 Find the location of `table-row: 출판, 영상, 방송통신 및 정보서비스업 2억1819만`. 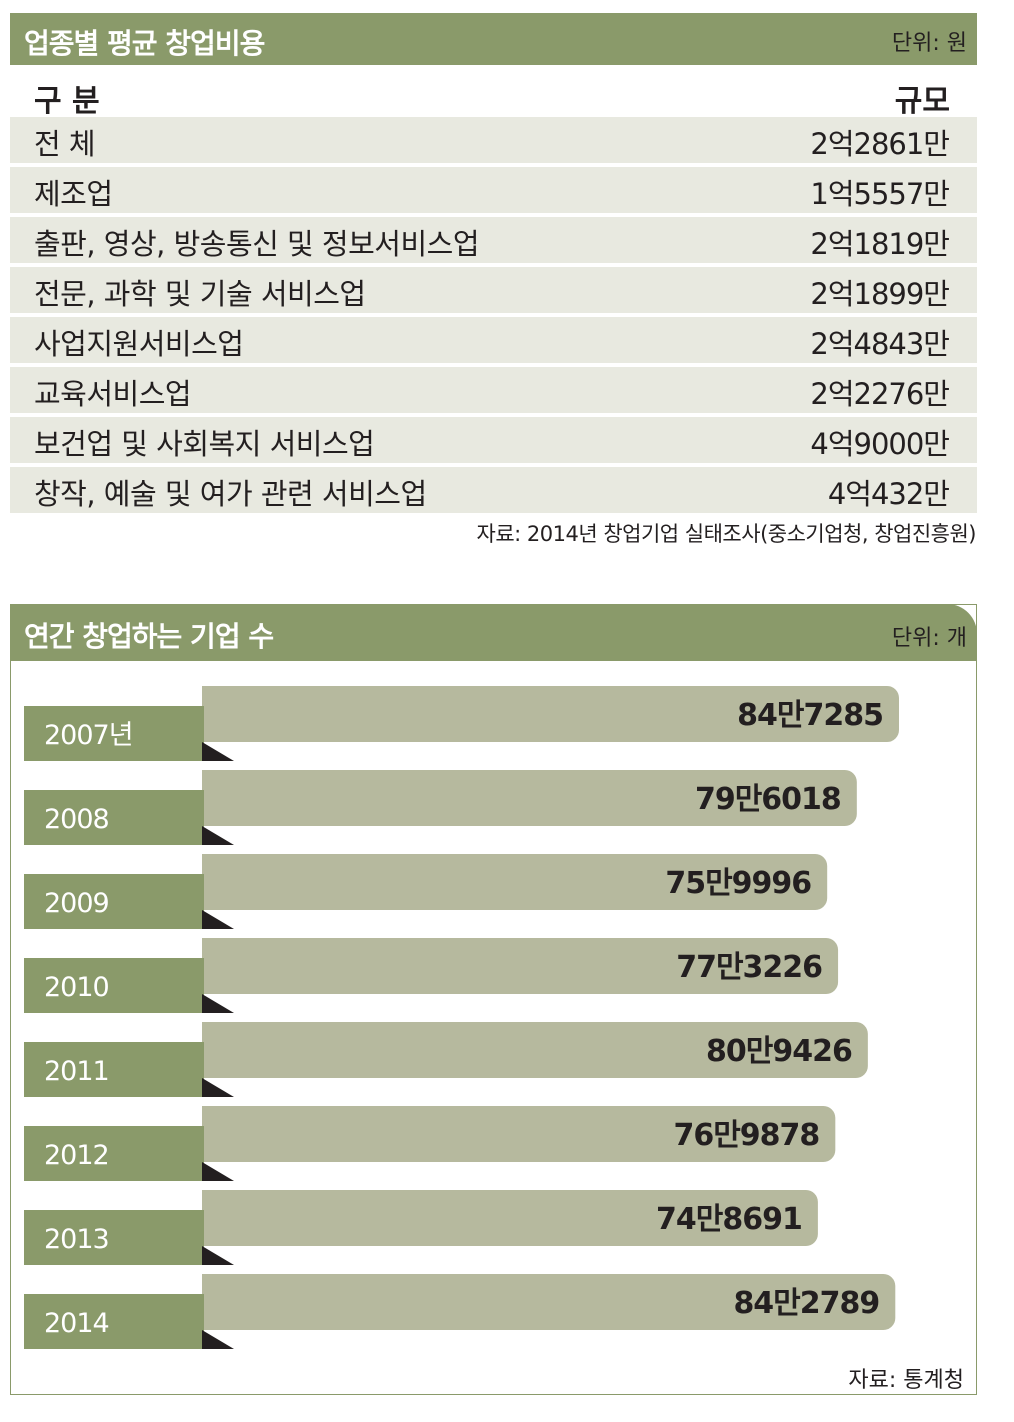

table-row: 출판, 영상, 방송통신 및 정보서비스업 2억1819만 is located at coordinates (493, 240).